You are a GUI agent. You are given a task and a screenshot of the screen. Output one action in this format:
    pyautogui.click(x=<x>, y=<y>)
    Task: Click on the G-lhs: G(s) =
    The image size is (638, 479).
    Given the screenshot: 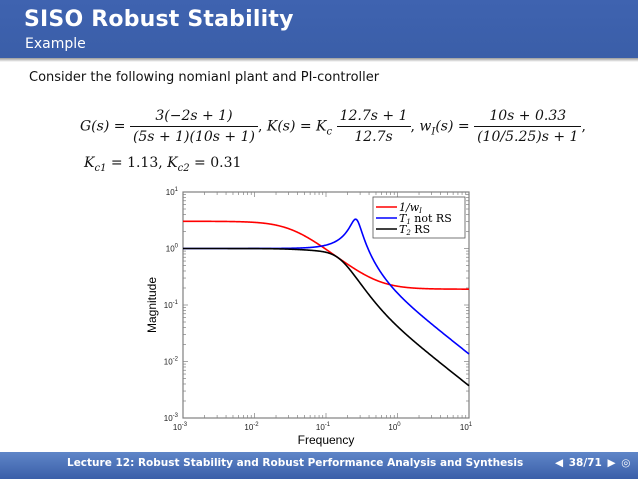 What is the action you would take?
    pyautogui.click(x=103, y=126)
    